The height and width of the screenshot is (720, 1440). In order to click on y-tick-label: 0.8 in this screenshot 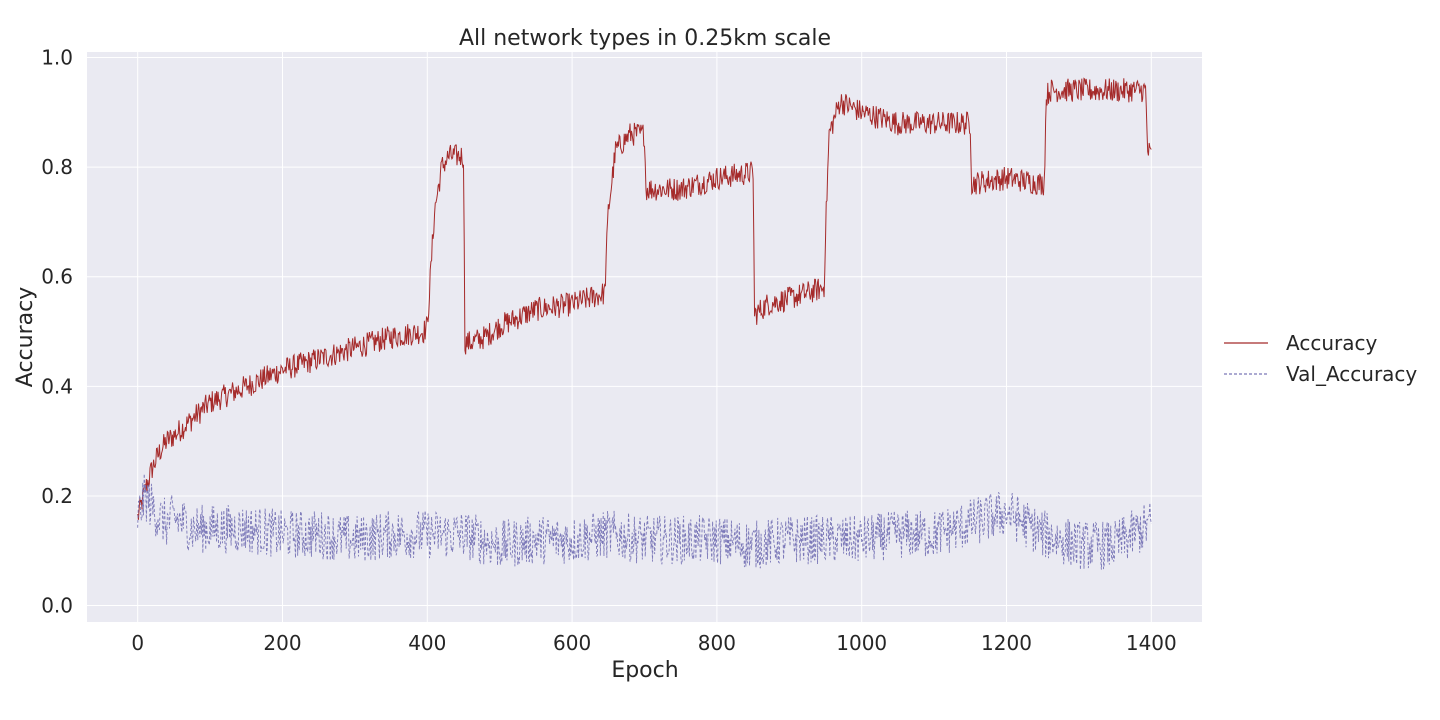, I will do `click(57, 167)`.